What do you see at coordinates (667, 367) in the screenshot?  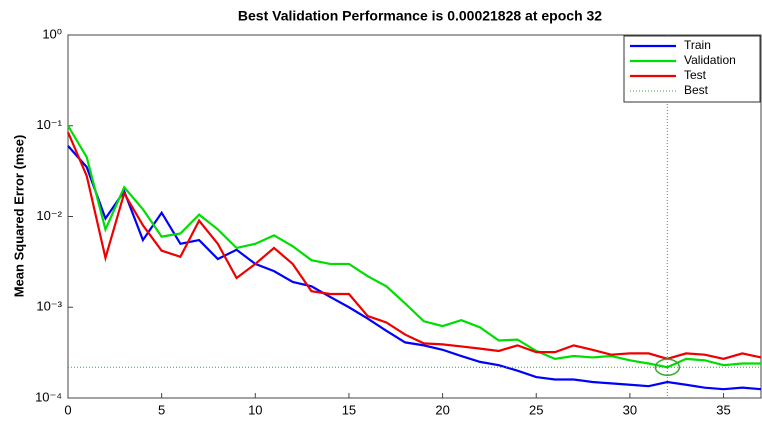 I see `best-marker` at bounding box center [667, 367].